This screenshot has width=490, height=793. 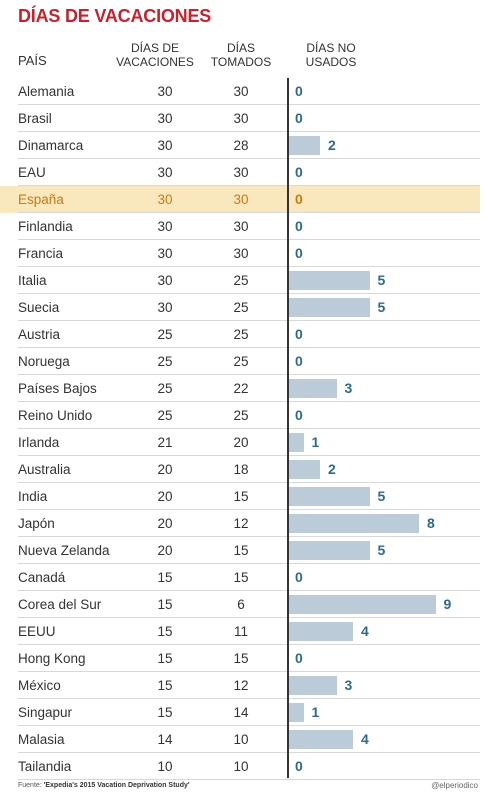 I want to click on country-cell: Noruega, so click(x=44, y=361).